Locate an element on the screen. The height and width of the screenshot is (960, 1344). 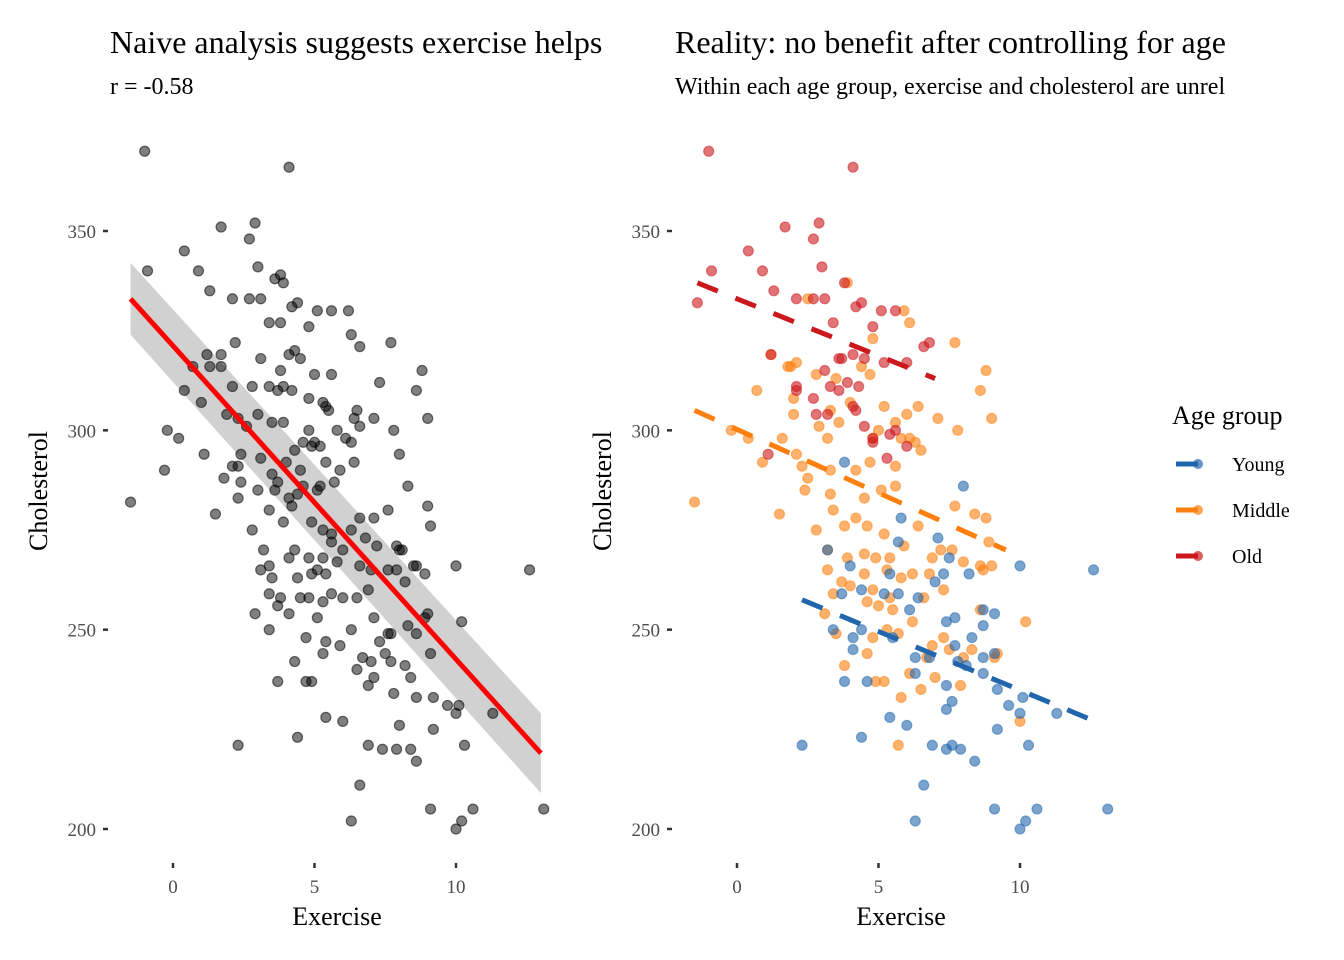
legend-key-point is located at coordinates (1198, 556).